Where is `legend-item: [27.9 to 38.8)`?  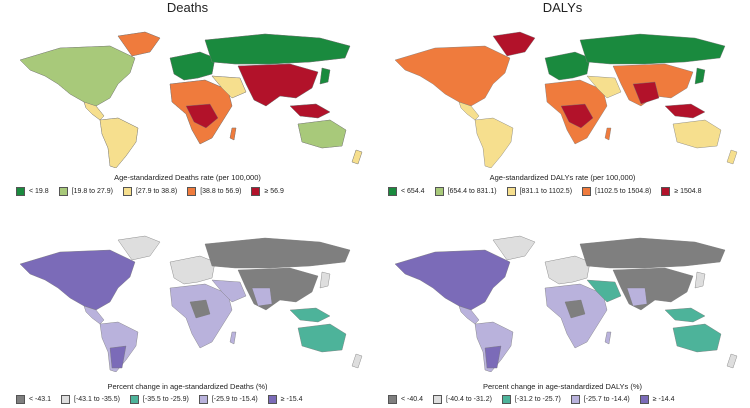 legend-item: [27.9 to 38.8) is located at coordinates (150, 191).